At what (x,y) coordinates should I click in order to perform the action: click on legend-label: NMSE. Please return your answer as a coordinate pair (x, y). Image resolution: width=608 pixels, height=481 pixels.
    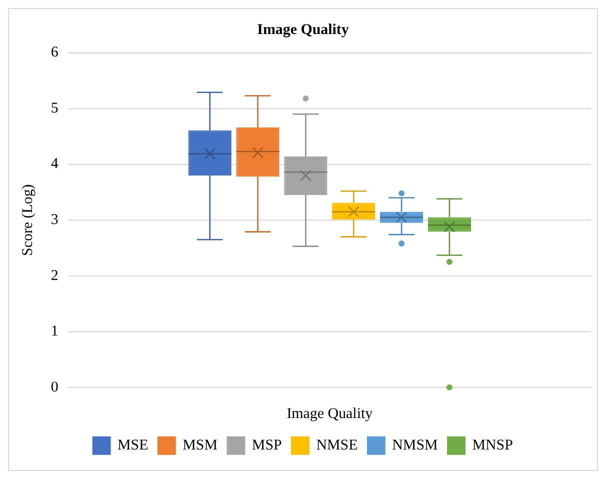
    Looking at the image, I should click on (337, 446).